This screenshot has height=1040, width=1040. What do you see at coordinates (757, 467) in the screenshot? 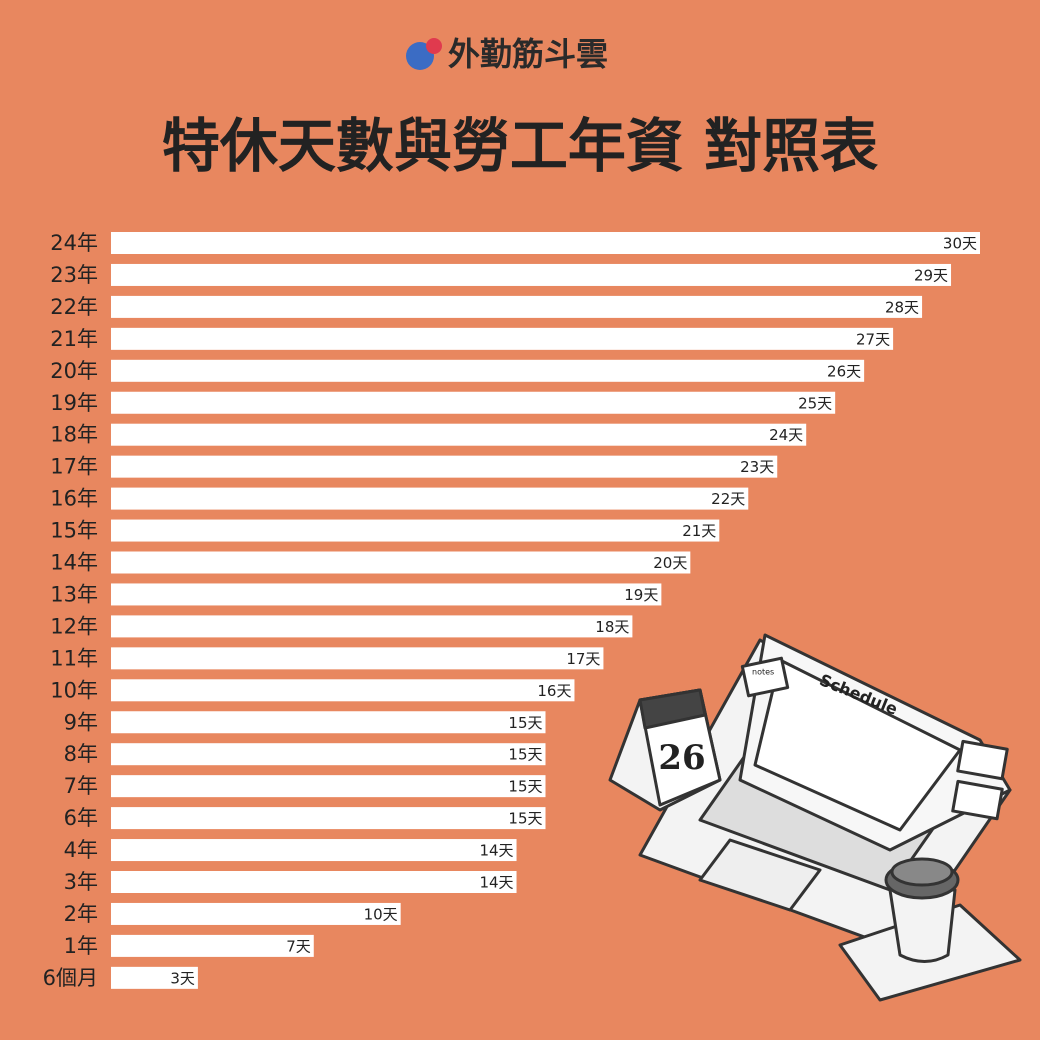
I see `value-label: 23天` at bounding box center [757, 467].